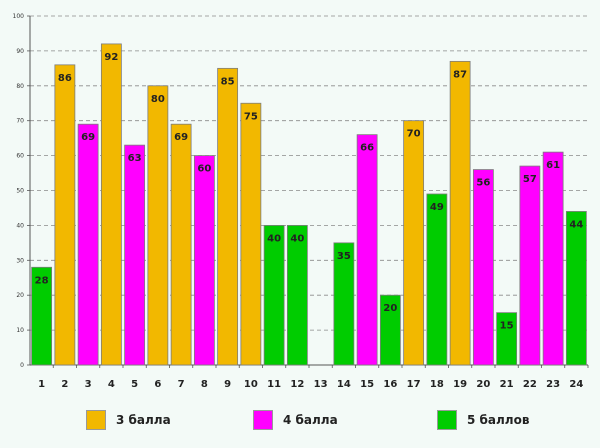  I want to click on x-tick-label: 7, so click(181, 384).